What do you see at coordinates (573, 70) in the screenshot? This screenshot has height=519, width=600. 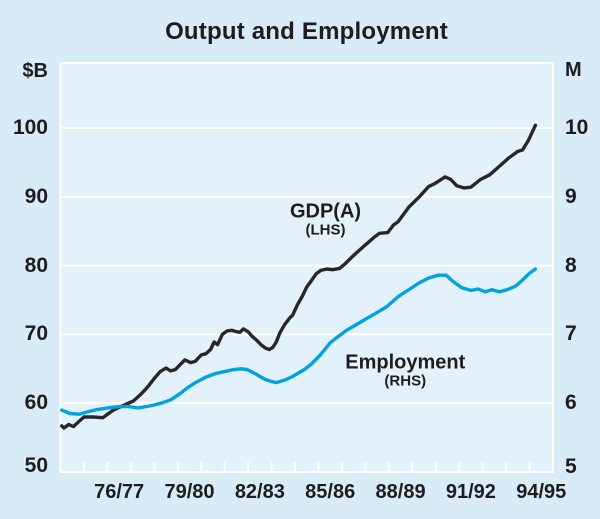 I see `right-axis-unit-label: M` at bounding box center [573, 70].